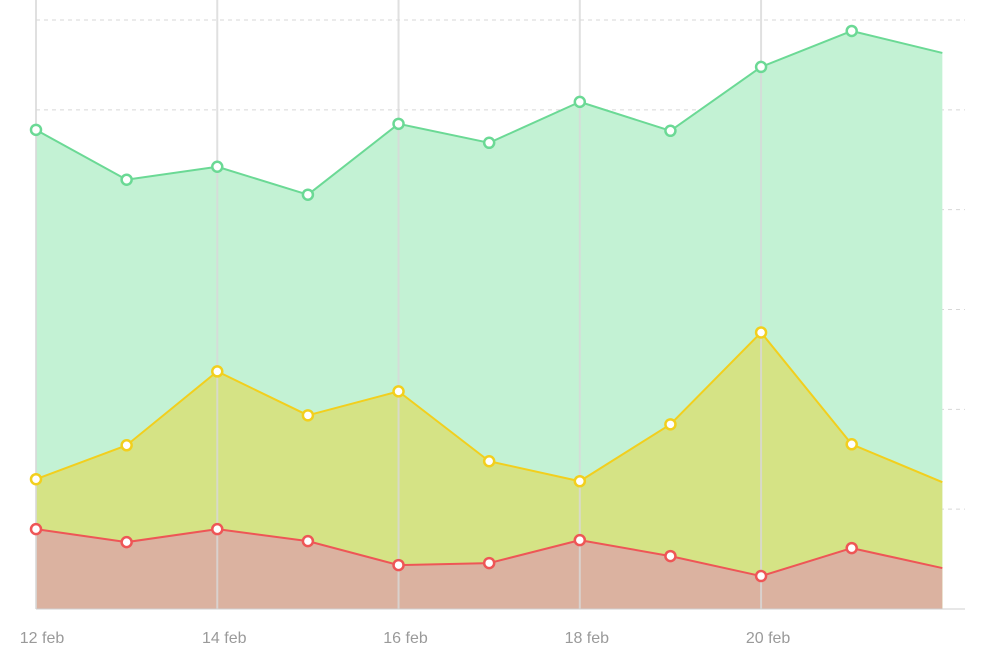 This screenshot has height=647, width=1000. What do you see at coordinates (768, 638) in the screenshot?
I see `x-tick-label: 20 feb` at bounding box center [768, 638].